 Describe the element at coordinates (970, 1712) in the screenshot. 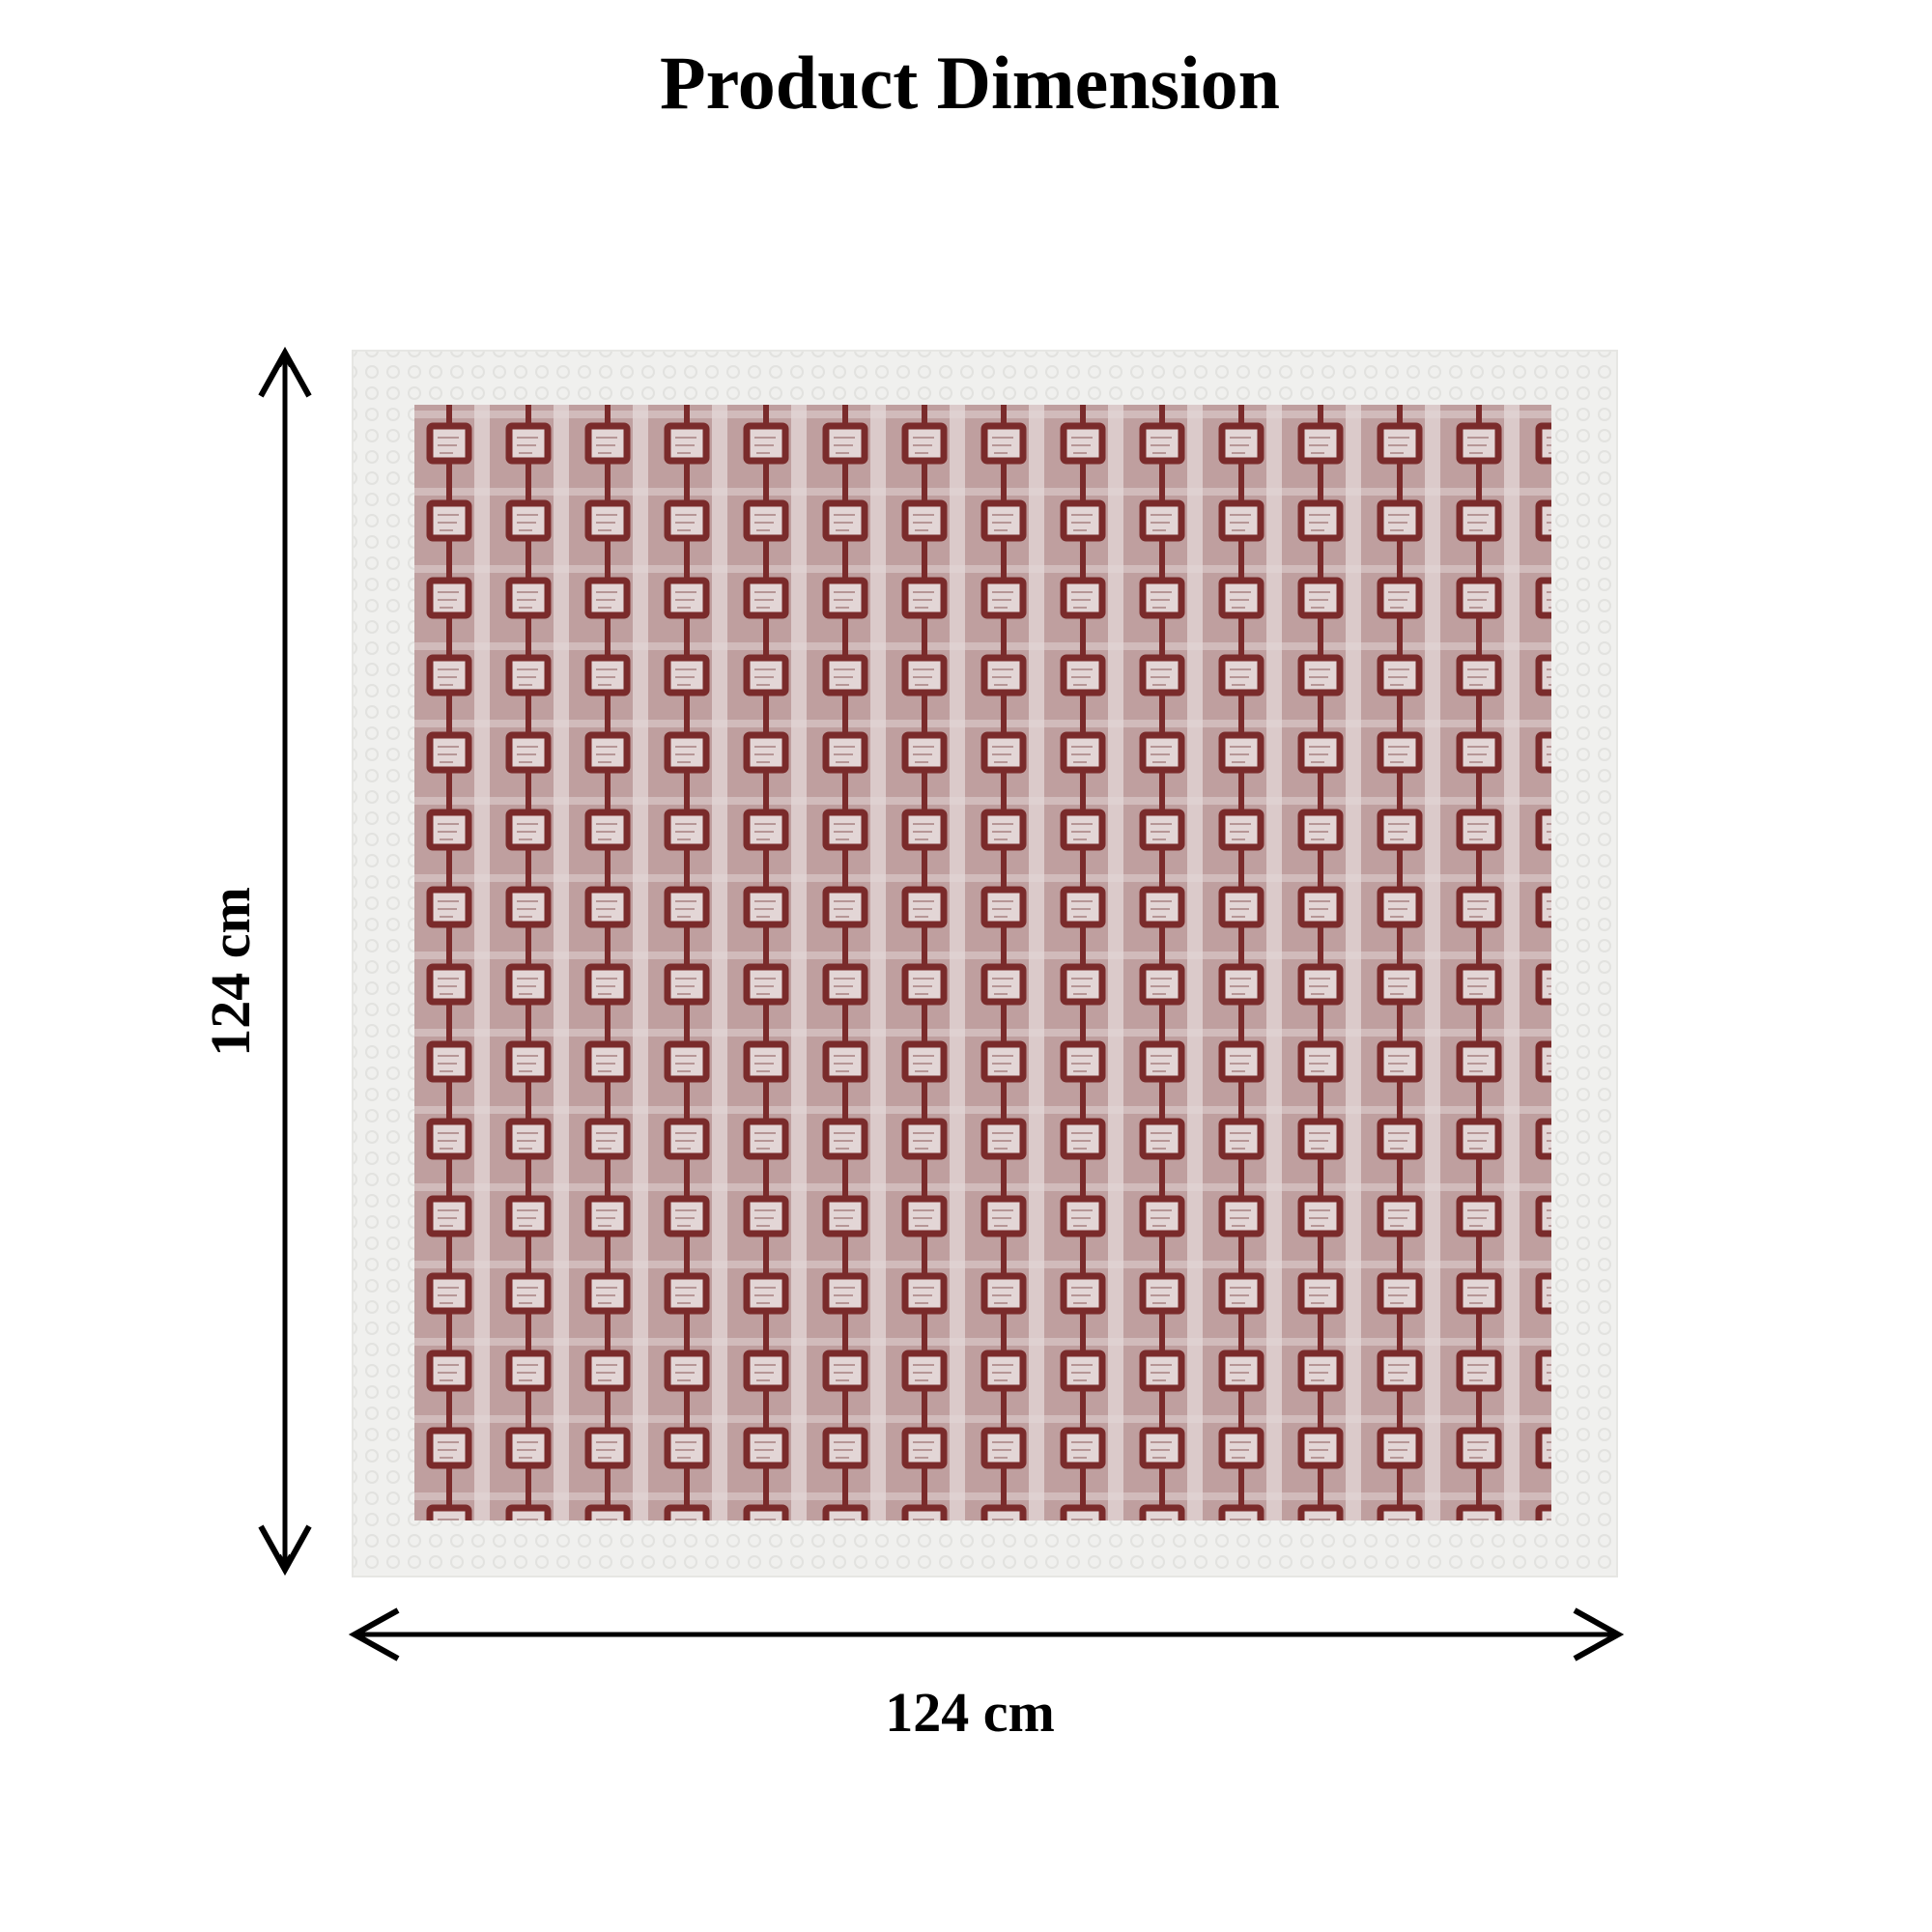

I see `width-label: 124 cm` at that location.